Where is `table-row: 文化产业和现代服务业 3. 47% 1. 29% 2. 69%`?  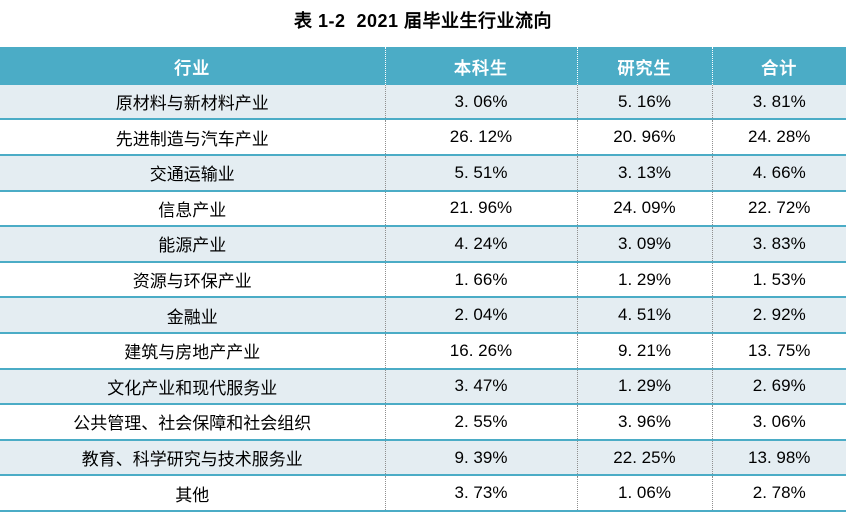
table-row: 文化产业和现代服务业 3. 47% 1. 29% 2. 69% is located at coordinates (423, 386).